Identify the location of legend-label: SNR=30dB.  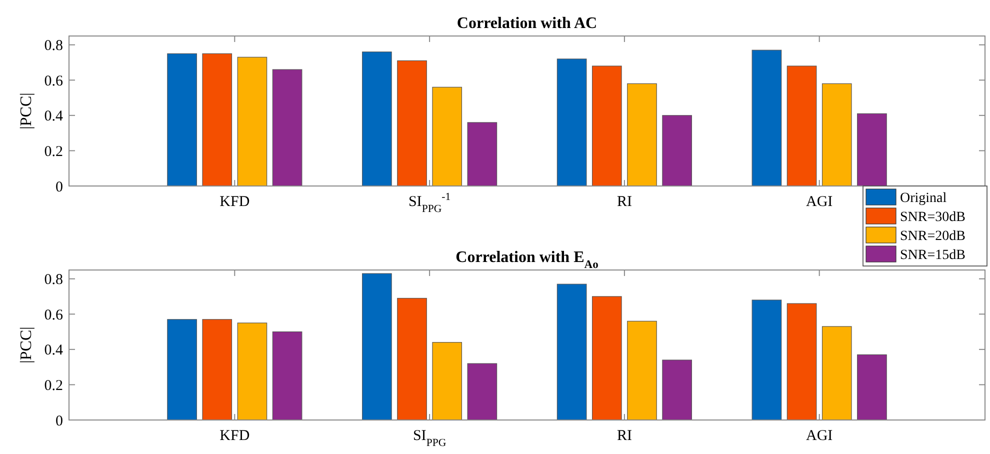
(933, 217).